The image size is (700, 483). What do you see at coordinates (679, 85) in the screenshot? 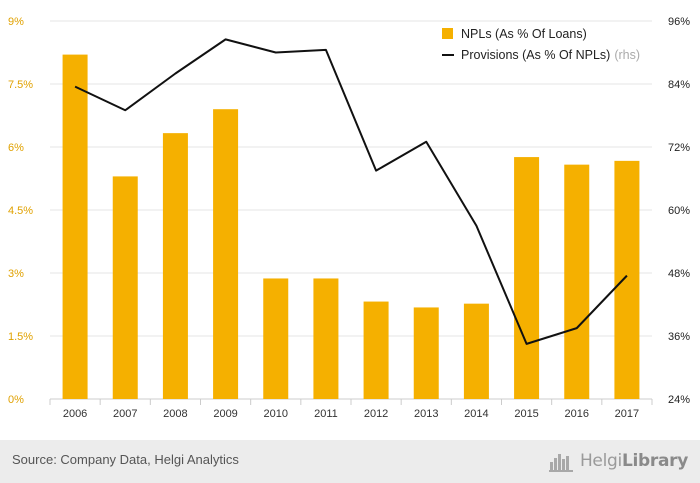
I see `right-tick-label: 84%` at bounding box center [679, 85].